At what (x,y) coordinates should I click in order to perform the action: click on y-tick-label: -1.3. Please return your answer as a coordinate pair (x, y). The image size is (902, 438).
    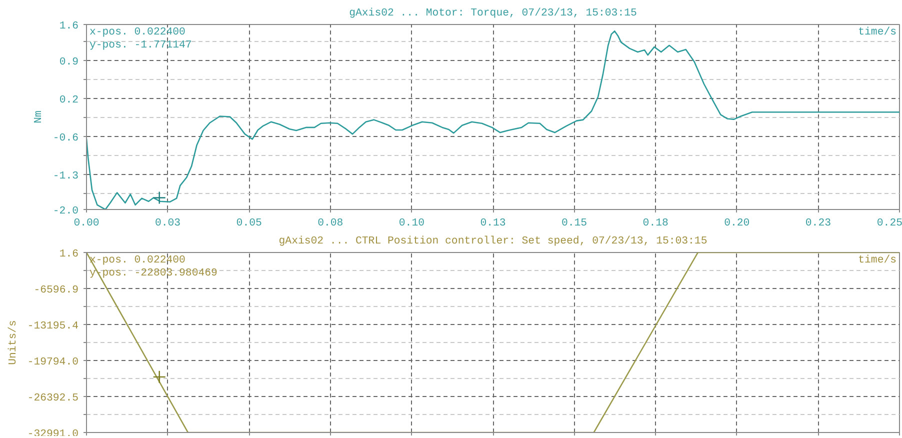
    Looking at the image, I should click on (65, 176).